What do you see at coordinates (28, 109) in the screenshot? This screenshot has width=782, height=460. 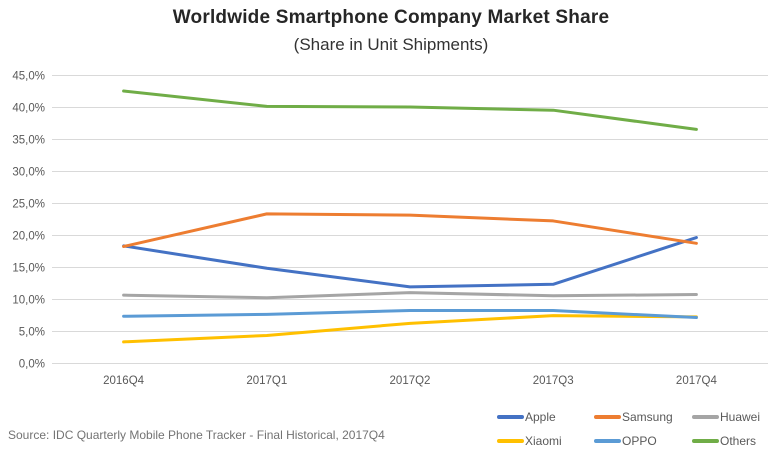 I see `y-axis-tick-label: 40,0%` at bounding box center [28, 109].